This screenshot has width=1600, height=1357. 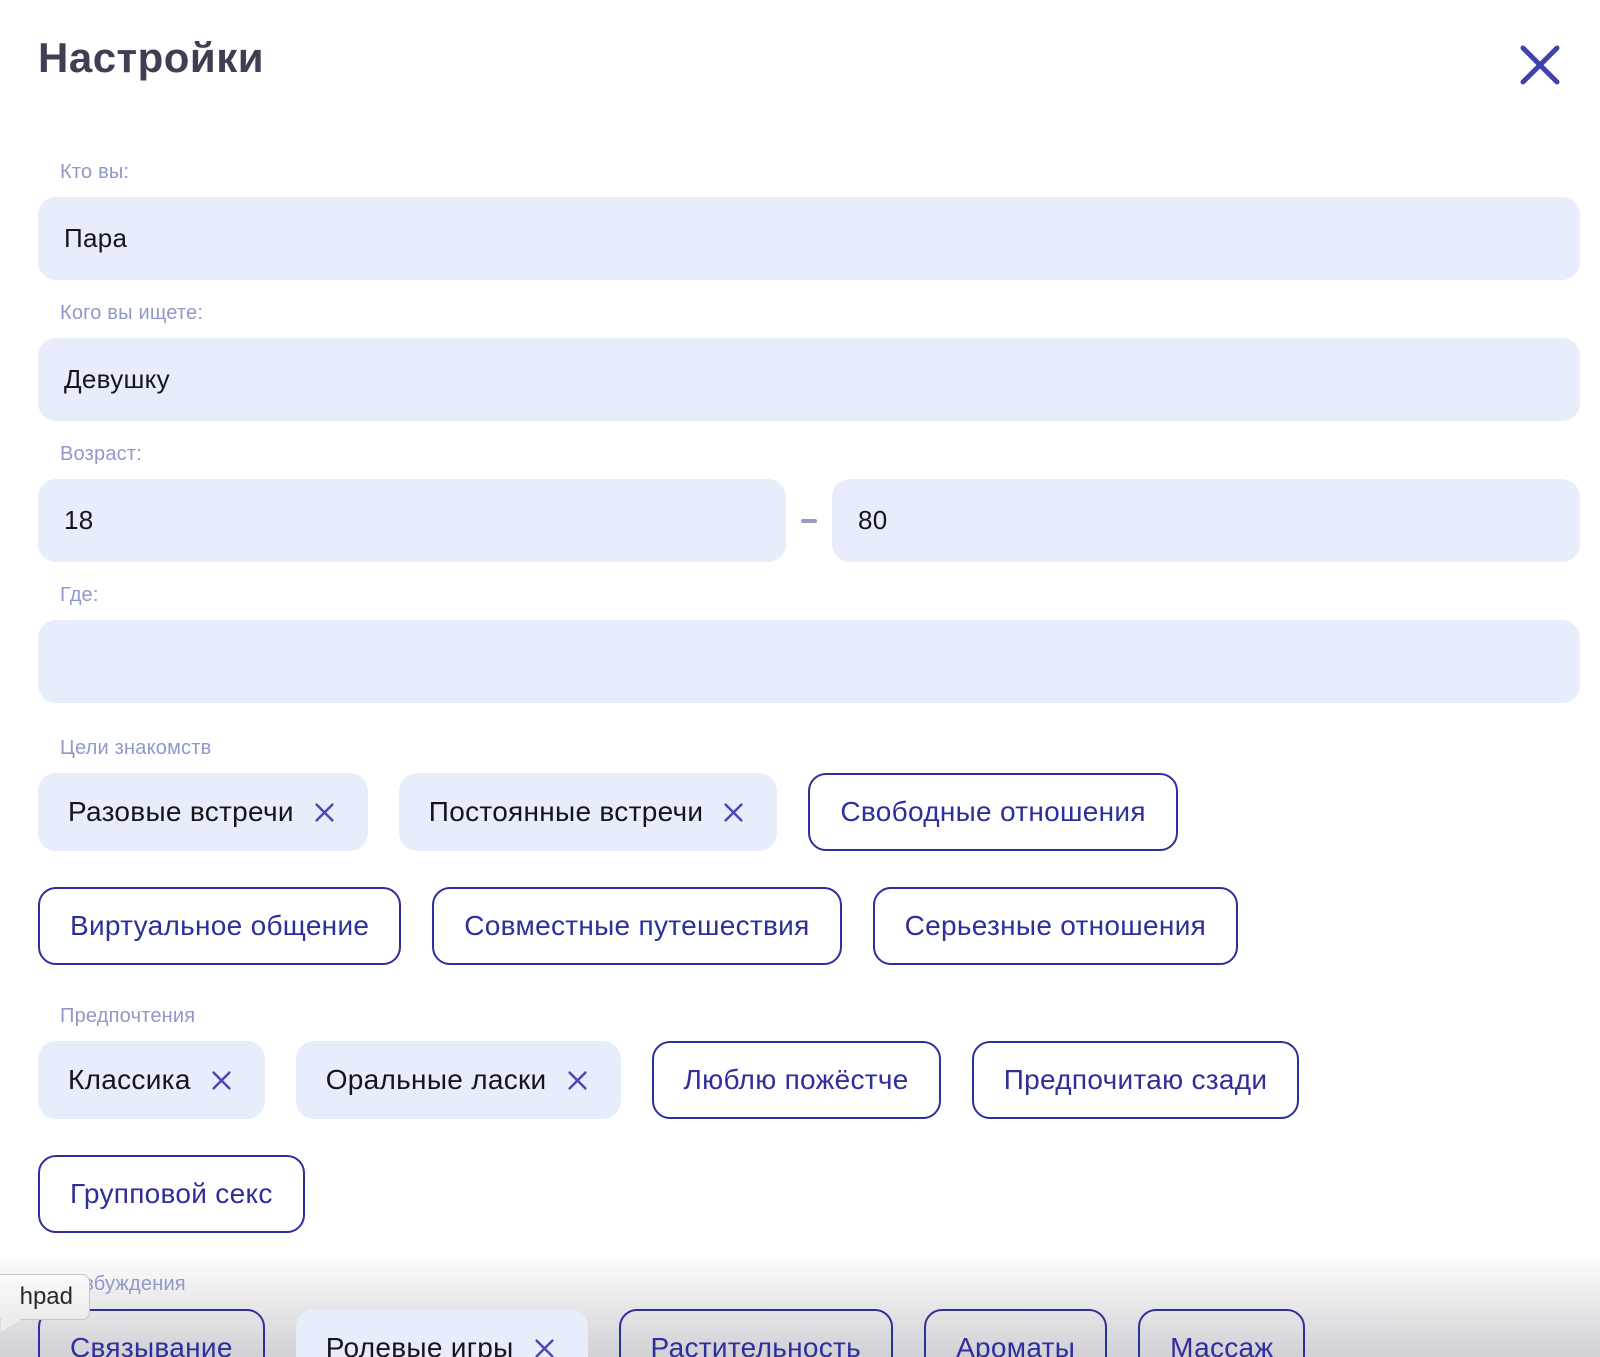 I want to click on tag-option: Ароматы, so click(x=1016, y=1333).